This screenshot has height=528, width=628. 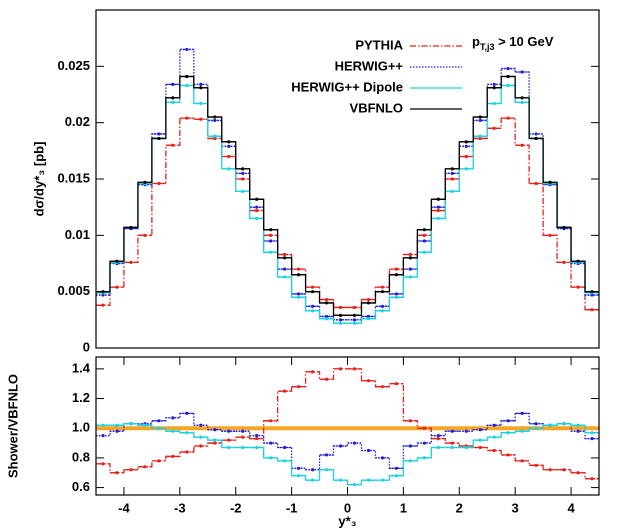 I want to click on legend-label: HERWIG++, so click(x=369, y=65).